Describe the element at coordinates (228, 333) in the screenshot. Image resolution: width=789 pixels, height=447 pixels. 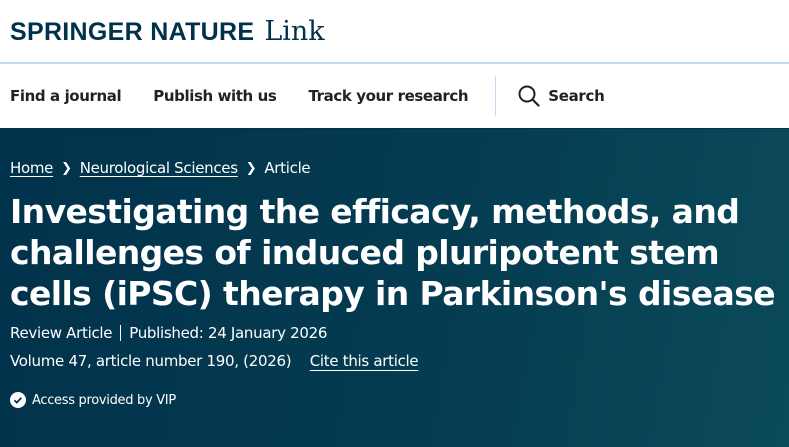
I see `published-date: Published: 24 January 2026` at that location.